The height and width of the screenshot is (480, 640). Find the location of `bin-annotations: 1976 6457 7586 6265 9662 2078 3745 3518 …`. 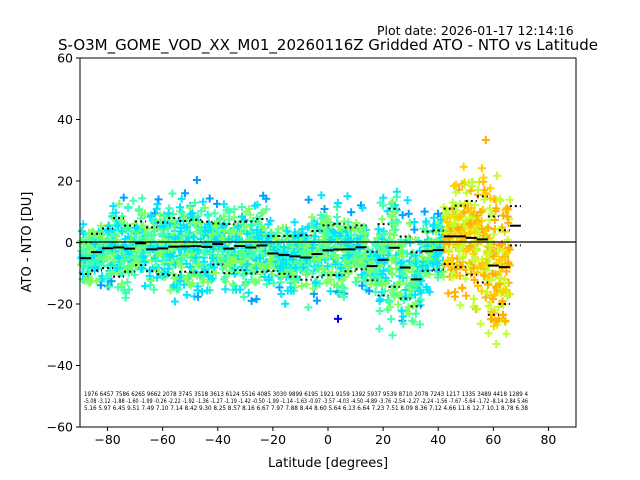

bin-annotations: 1976 6457 7586 6265 9662 2078 3745 3518 … is located at coordinates (306, 401).